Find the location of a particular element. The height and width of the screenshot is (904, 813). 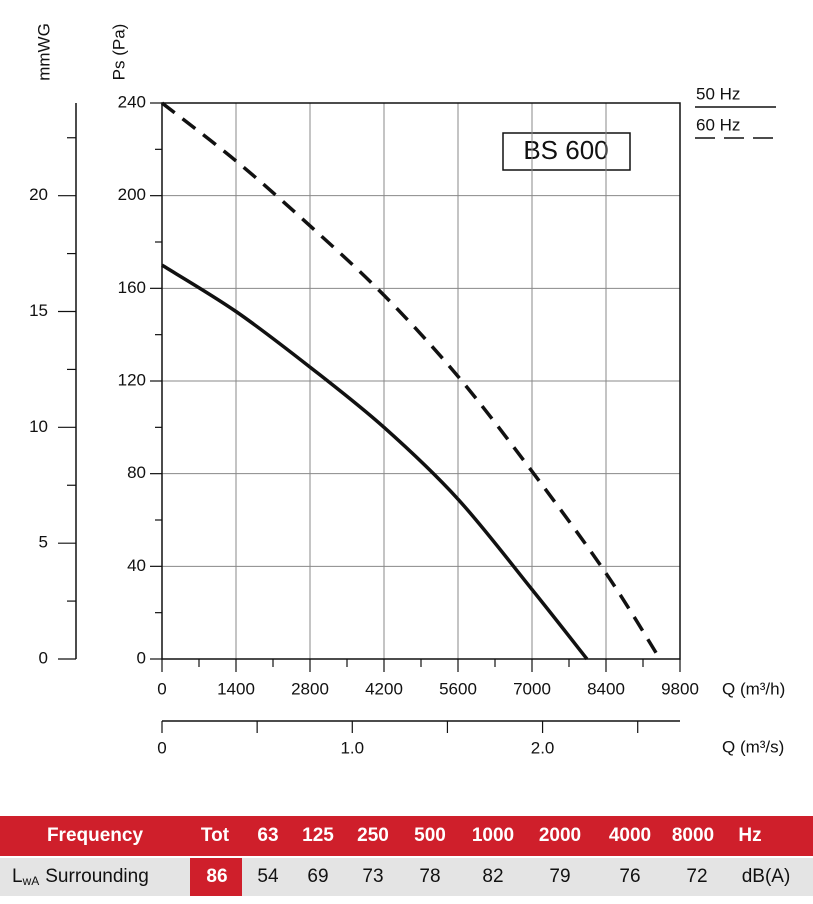

x2-tick-label: 2.0 is located at coordinates (543, 747).